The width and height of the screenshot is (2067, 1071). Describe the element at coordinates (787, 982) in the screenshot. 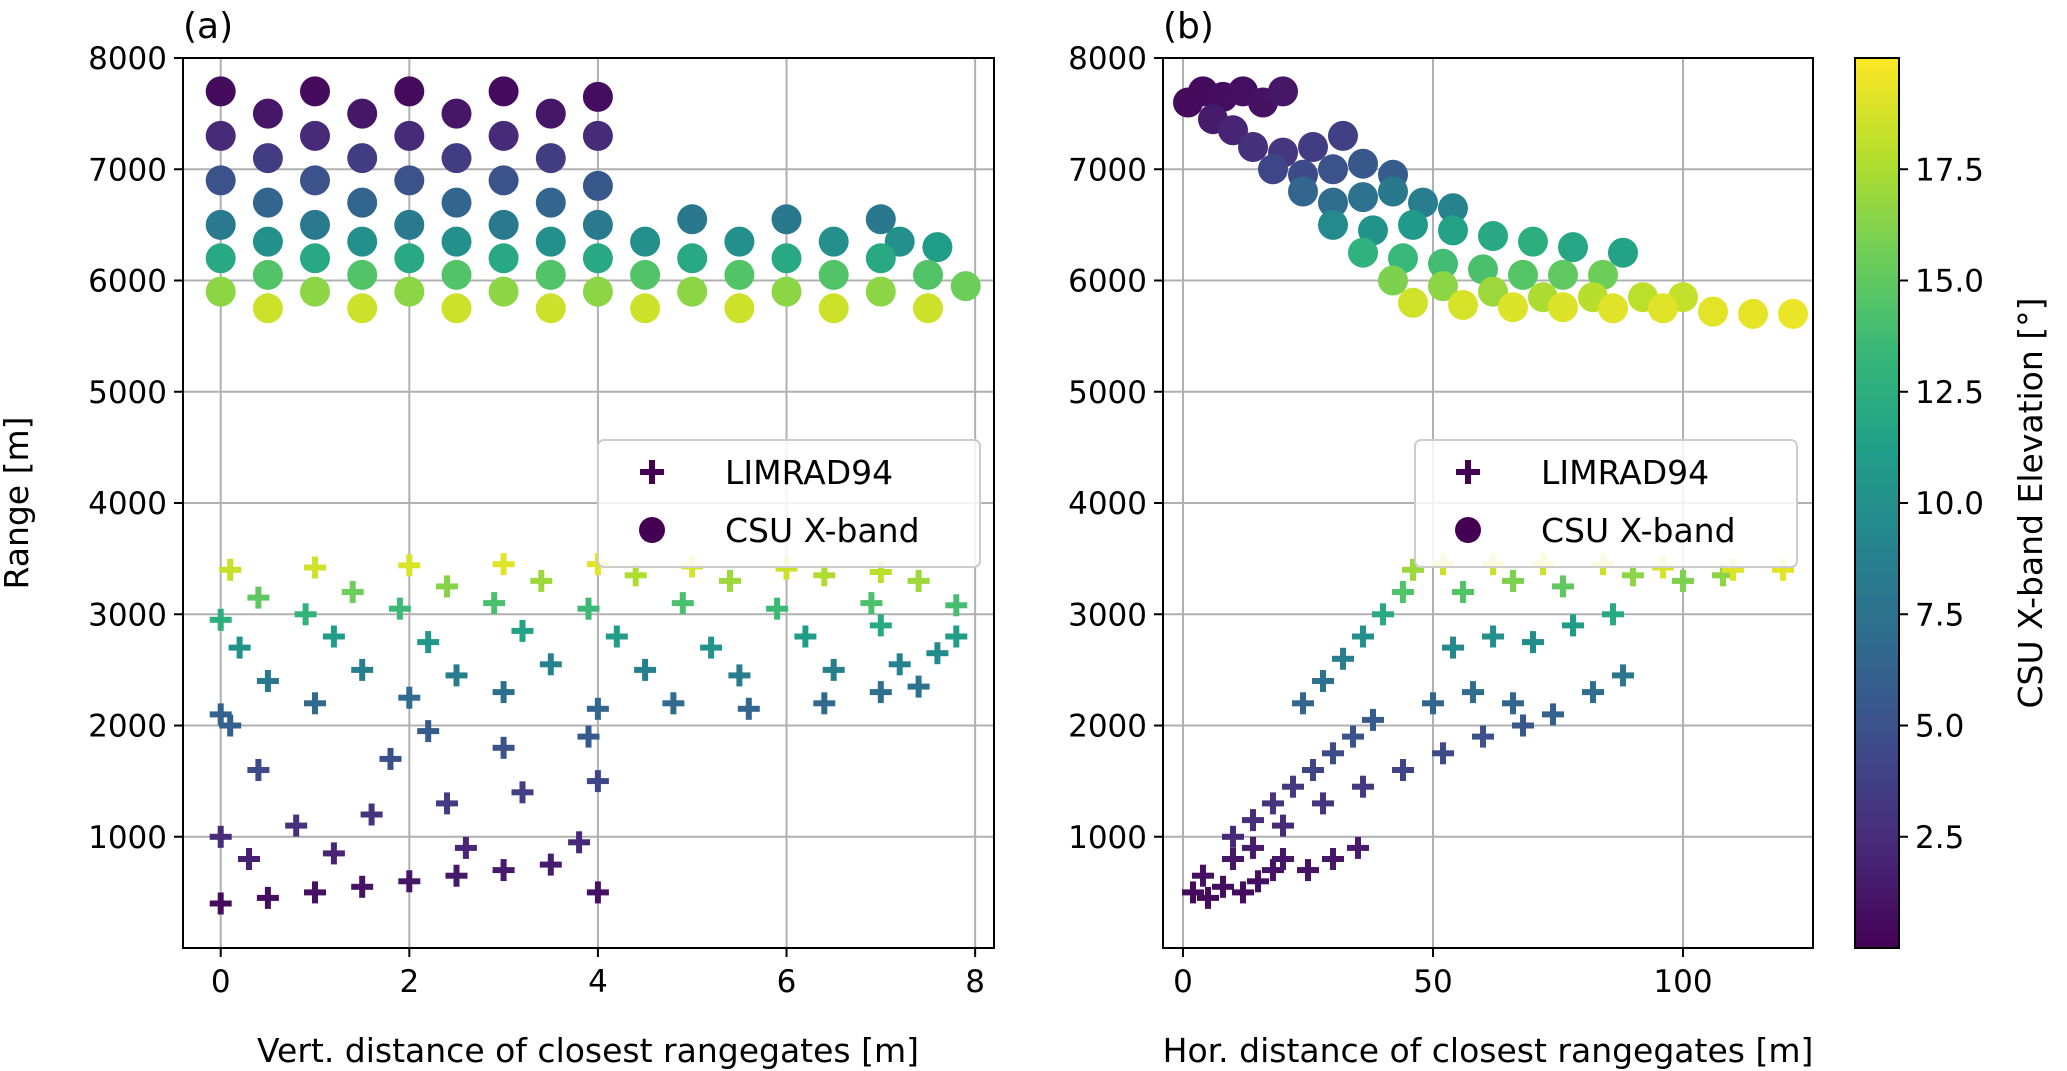

I see `x-tick-label: 6` at that location.